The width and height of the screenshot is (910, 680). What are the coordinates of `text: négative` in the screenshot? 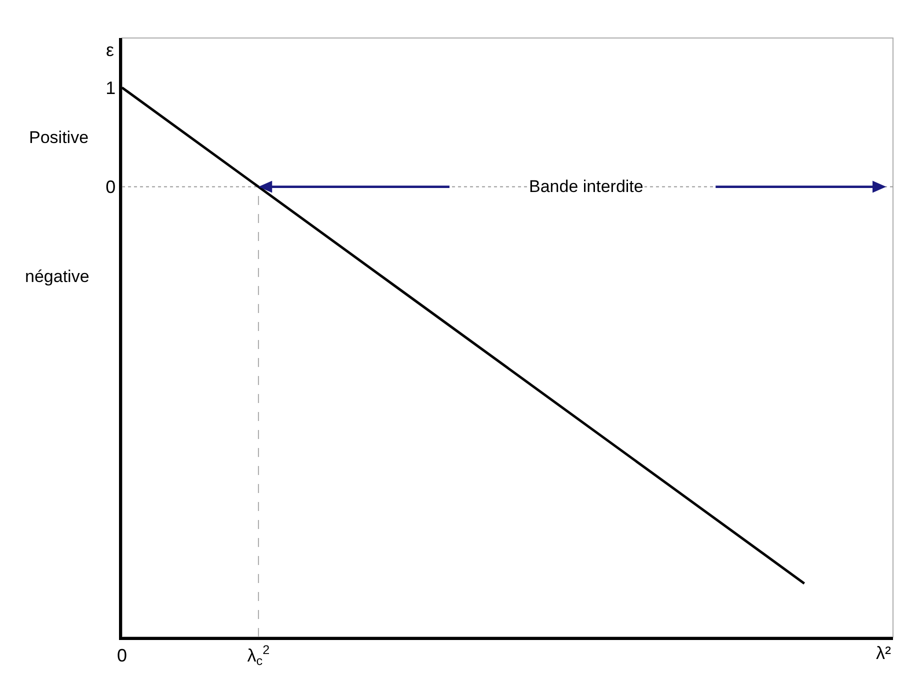 It's located at (57, 276).